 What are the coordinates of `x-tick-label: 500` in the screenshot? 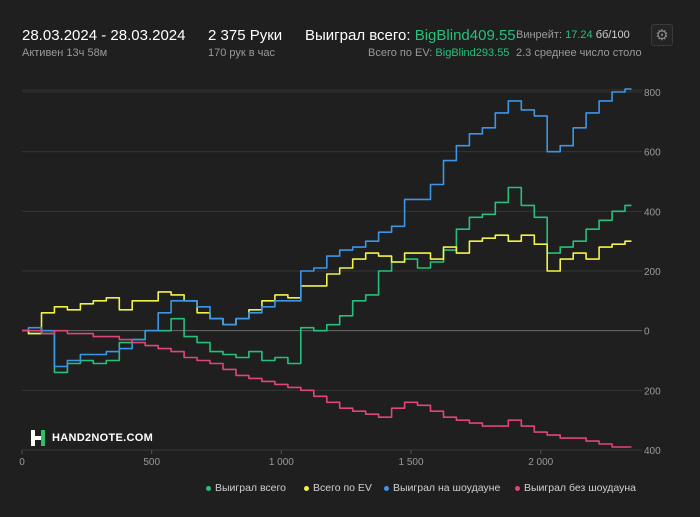 It's located at (151, 462).